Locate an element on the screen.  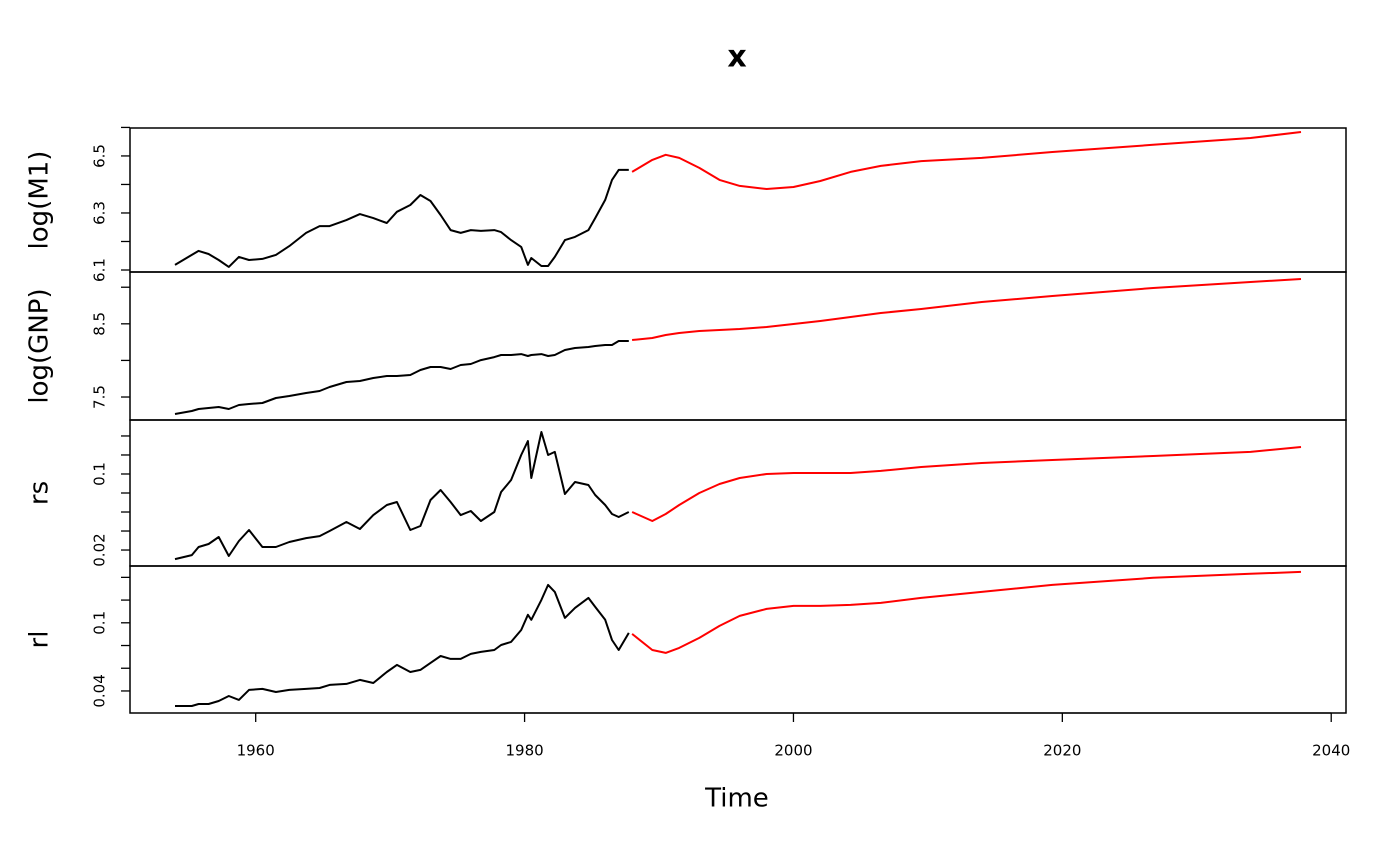
x-tick-label: 2020 is located at coordinates (1062, 751).